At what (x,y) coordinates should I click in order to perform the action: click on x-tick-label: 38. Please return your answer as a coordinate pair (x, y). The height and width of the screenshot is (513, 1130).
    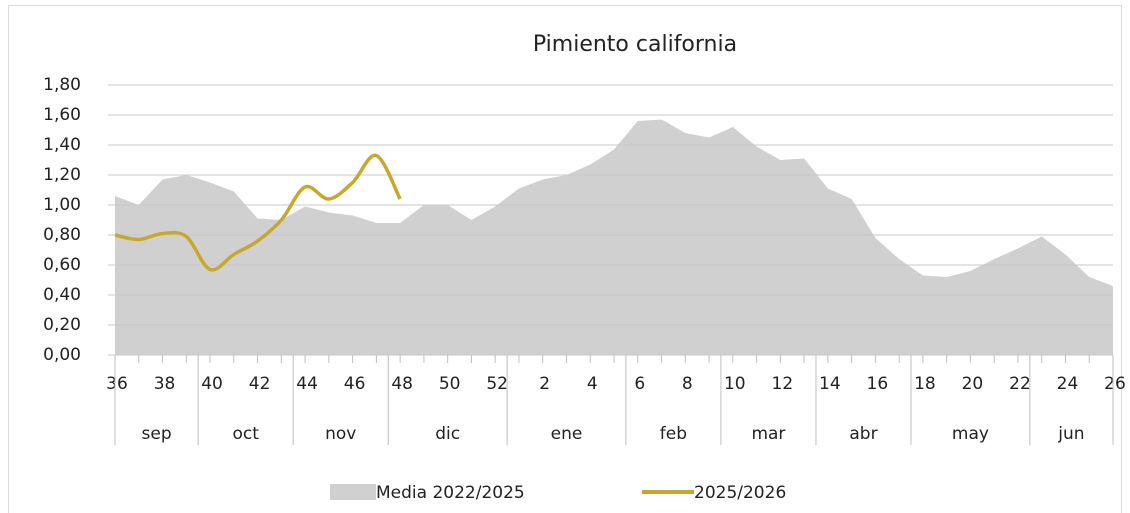
    Looking at the image, I should click on (165, 384).